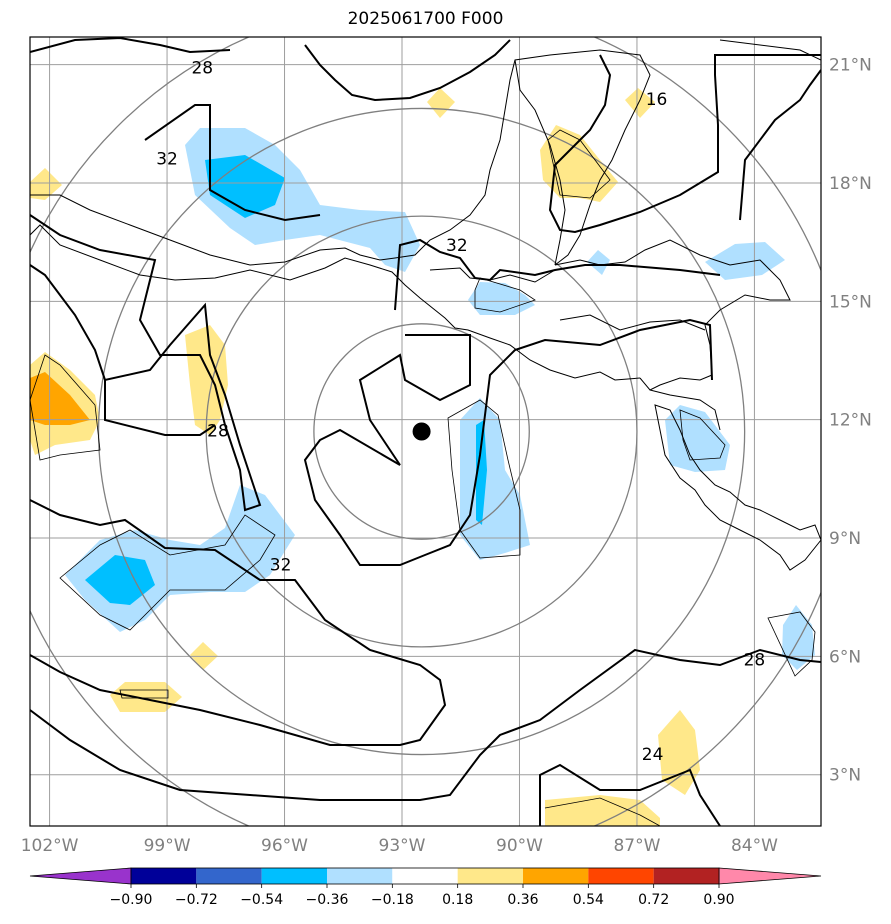 This screenshot has width=891, height=924. What do you see at coordinates (770, 50) in the screenshot?
I see `cuba-outline` at bounding box center [770, 50].